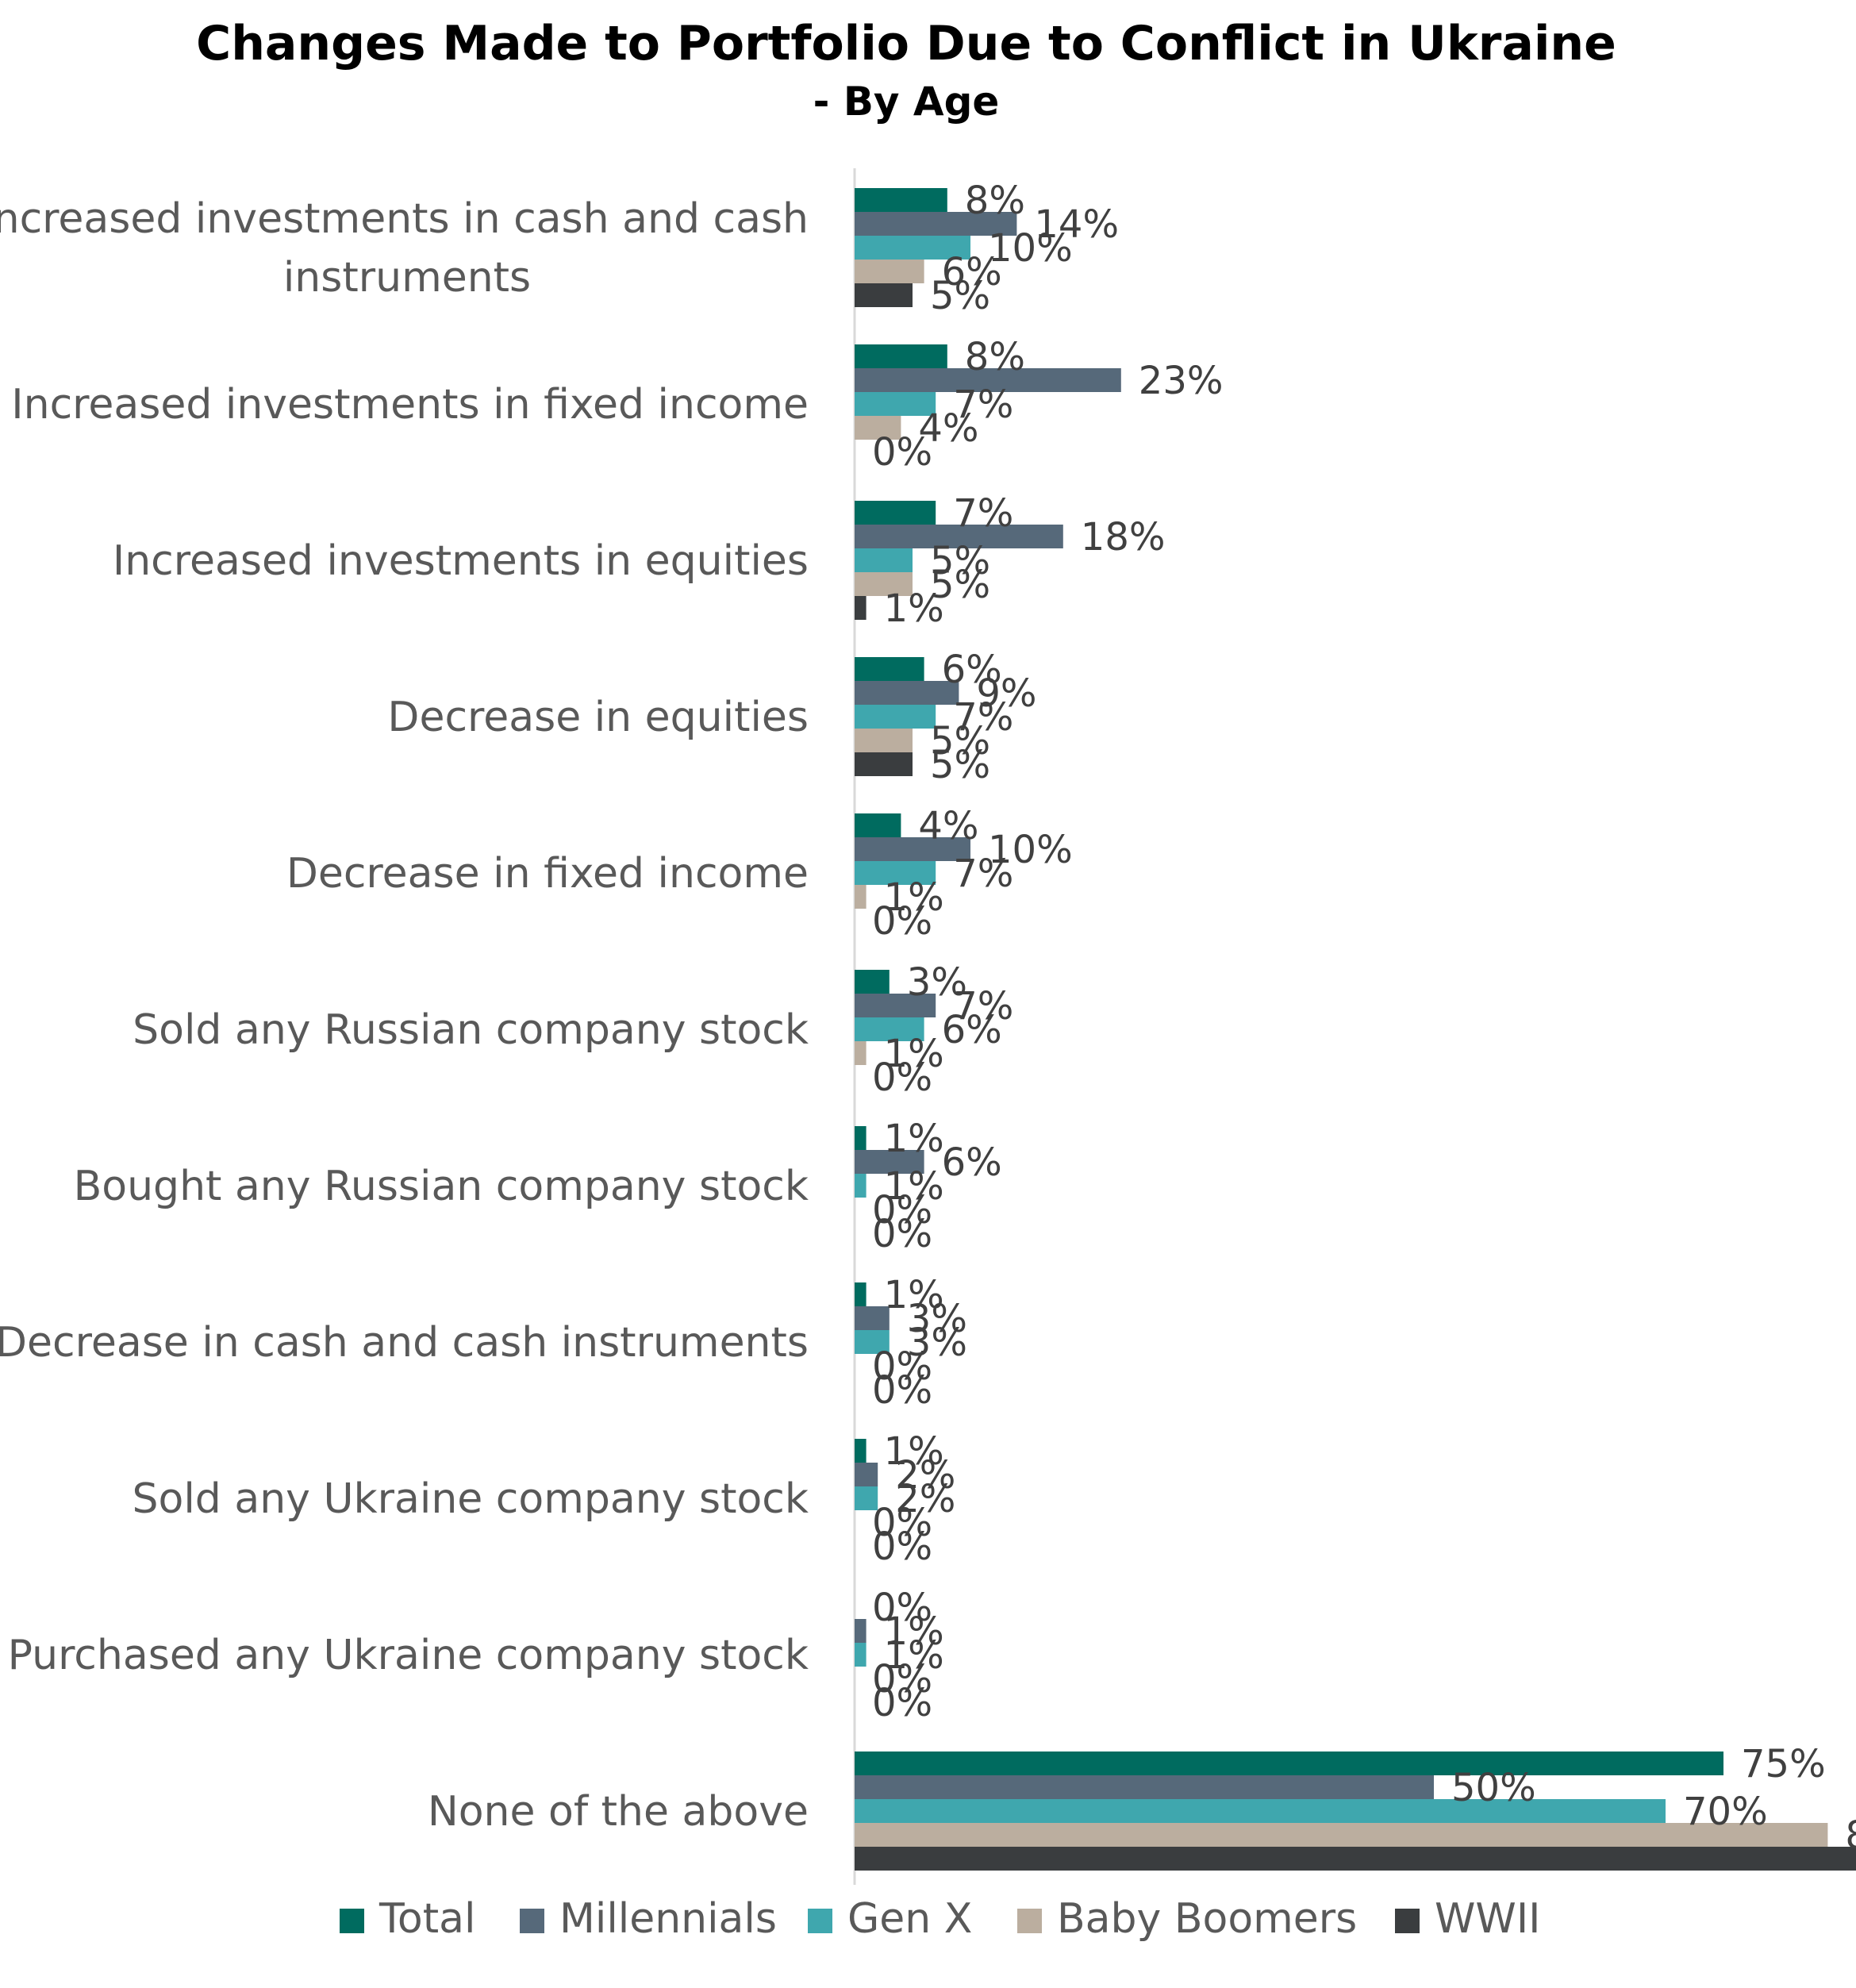  Describe the element at coordinates (906, 102) in the screenshot. I see `chart-subtitle: - By Age` at that location.